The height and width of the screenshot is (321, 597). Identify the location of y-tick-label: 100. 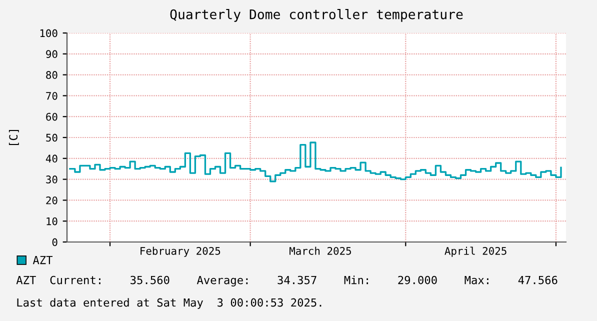
(49, 33).